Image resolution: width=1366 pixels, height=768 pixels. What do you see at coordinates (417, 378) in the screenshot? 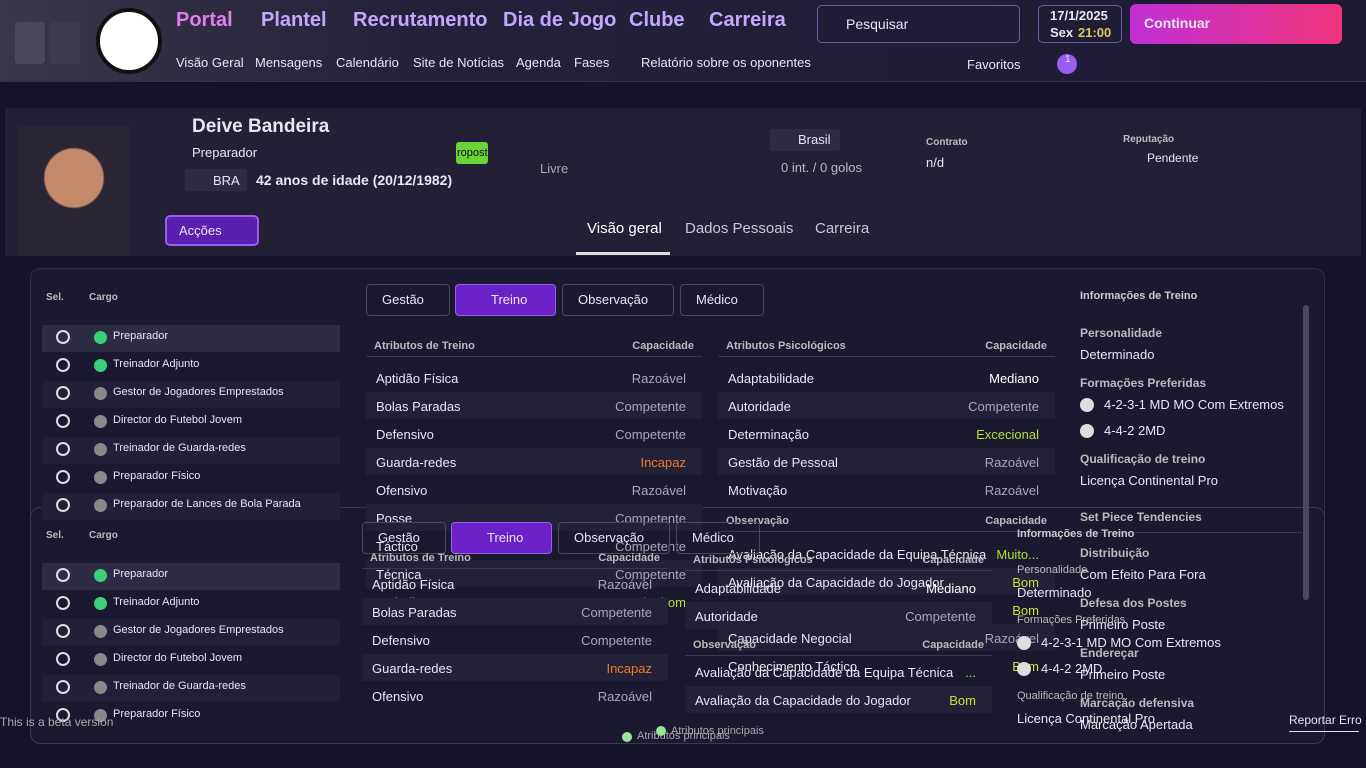
I see `attr-name: Aptidão Física` at bounding box center [417, 378].